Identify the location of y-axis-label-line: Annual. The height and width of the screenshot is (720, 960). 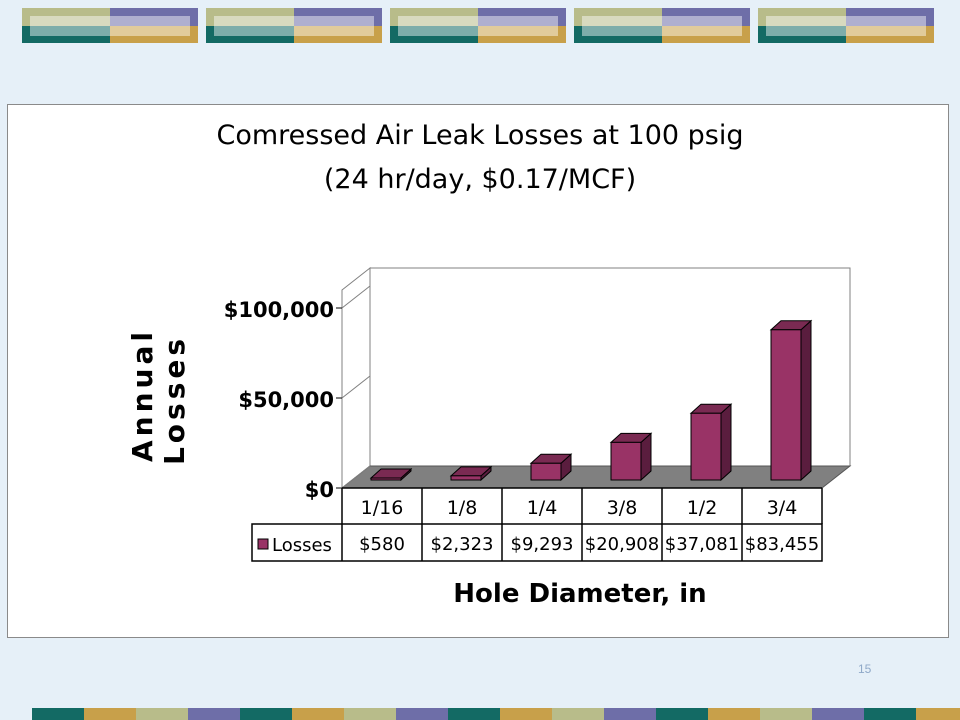
(142, 395).